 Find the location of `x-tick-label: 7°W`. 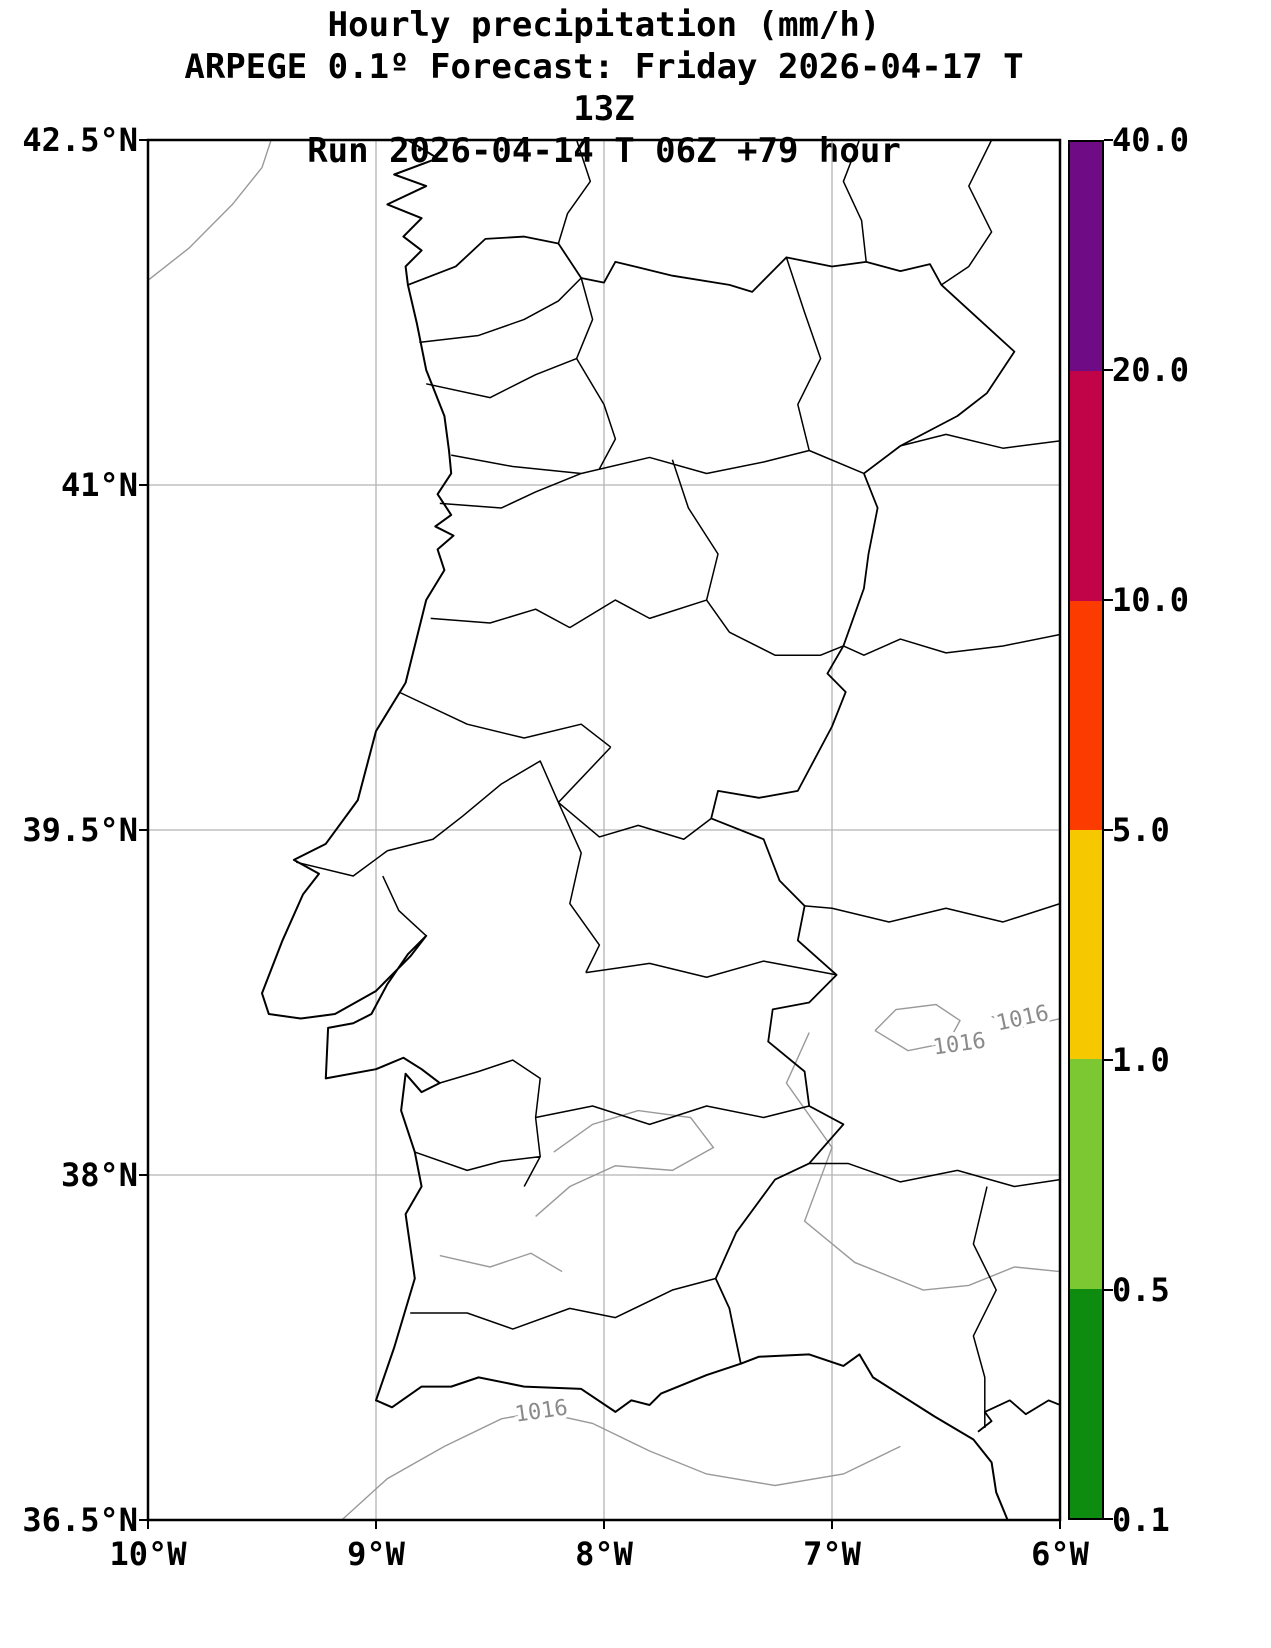

x-tick-label: 7°W is located at coordinates (832, 1554).